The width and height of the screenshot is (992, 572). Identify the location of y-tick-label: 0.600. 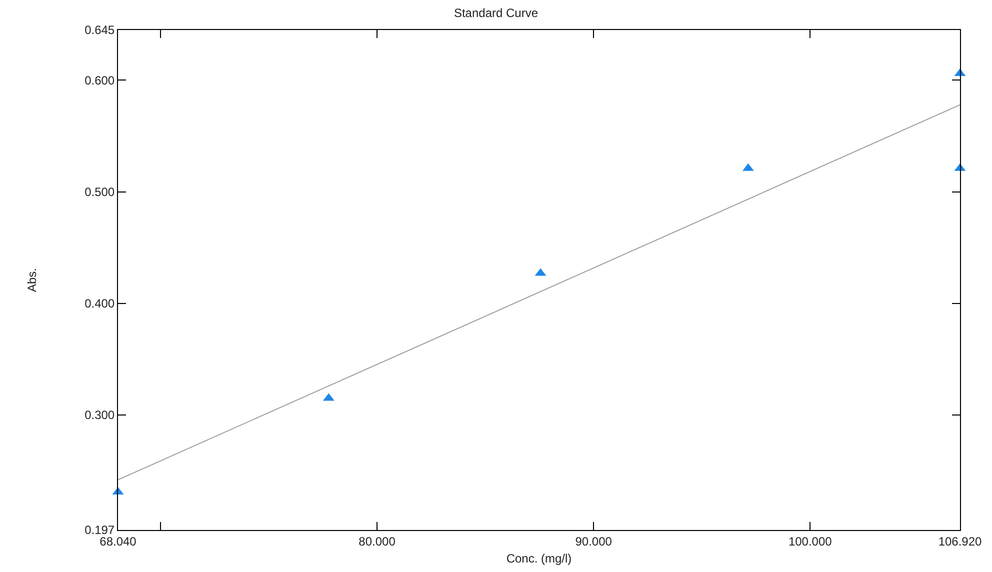
(99, 80).